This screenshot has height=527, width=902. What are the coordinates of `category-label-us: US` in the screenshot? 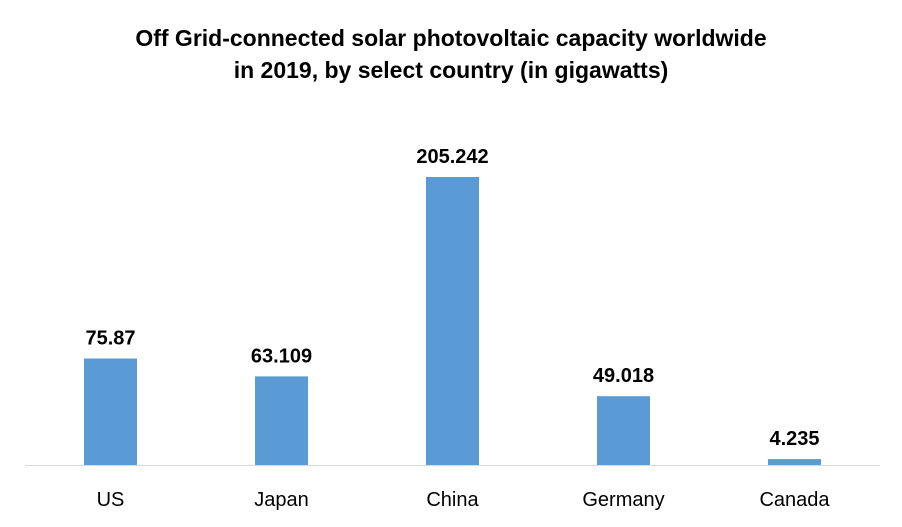 It's located at (111, 500).